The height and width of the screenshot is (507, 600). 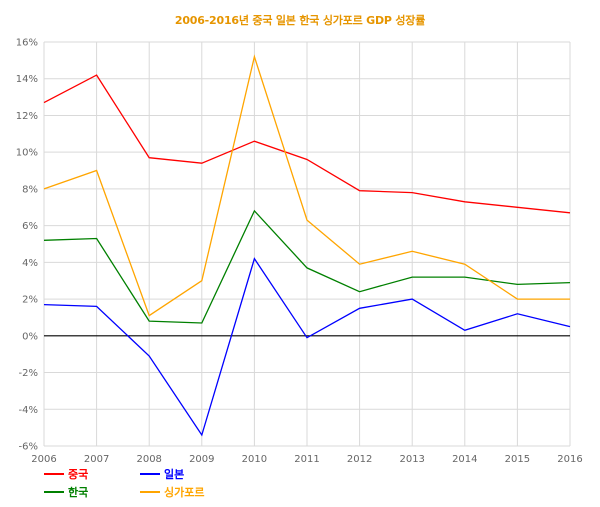 I want to click on legend-label: 중국, so click(x=78, y=474).